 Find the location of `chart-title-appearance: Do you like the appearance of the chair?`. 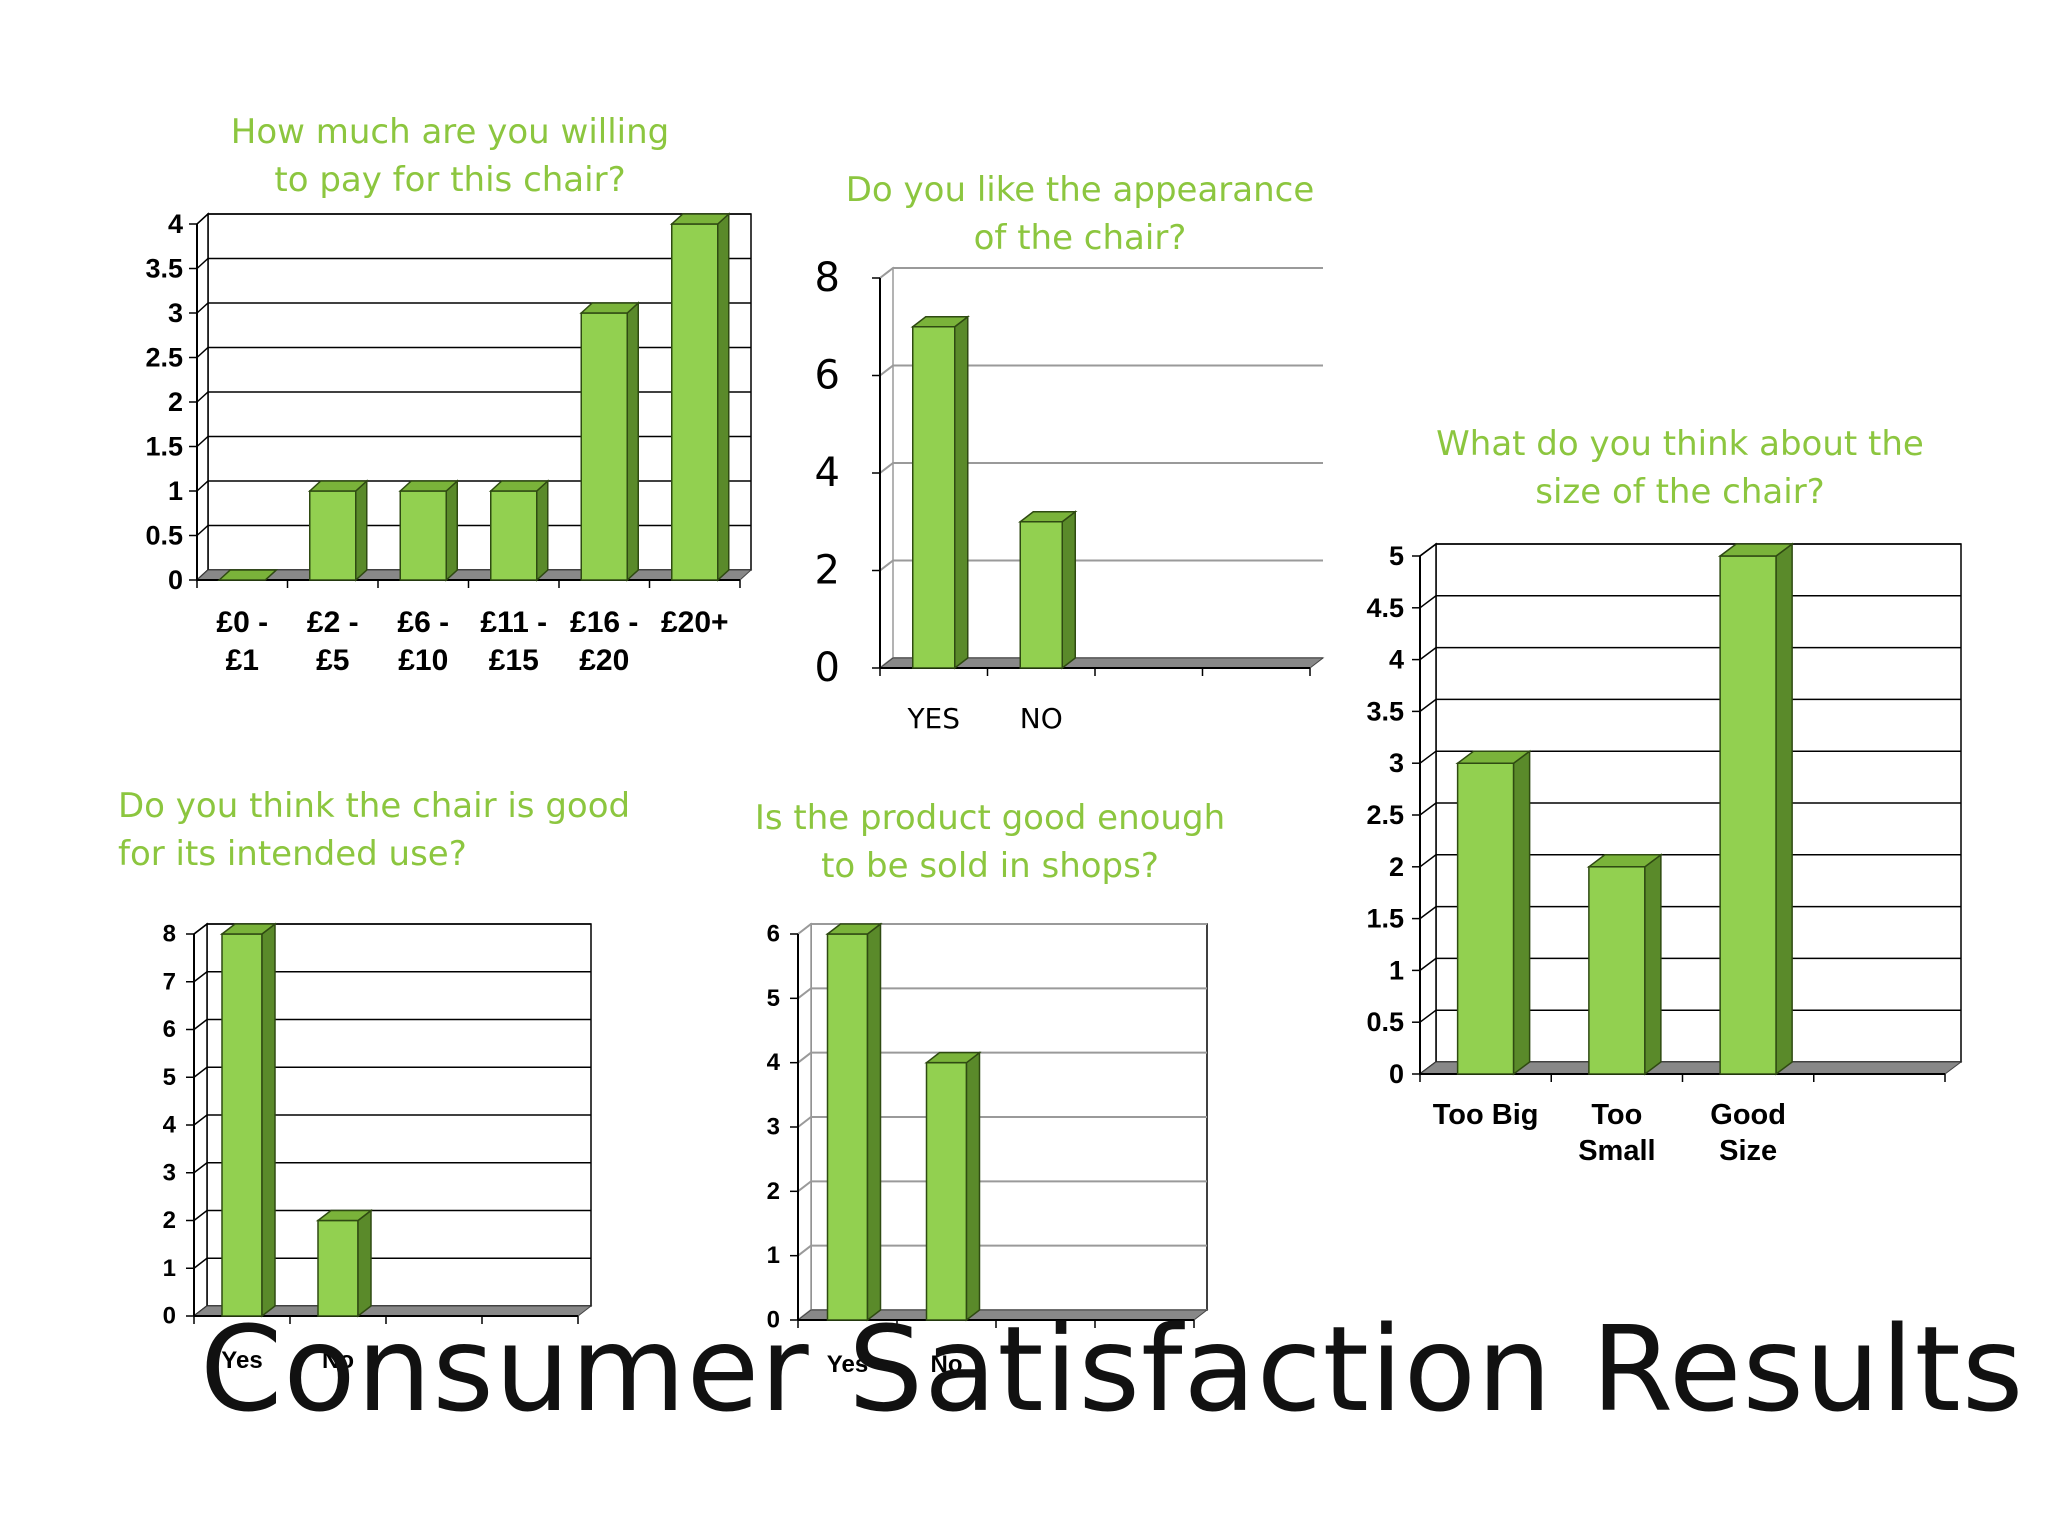

chart-title-appearance: Do you like the appearance of the chair? is located at coordinates (1080, 214).